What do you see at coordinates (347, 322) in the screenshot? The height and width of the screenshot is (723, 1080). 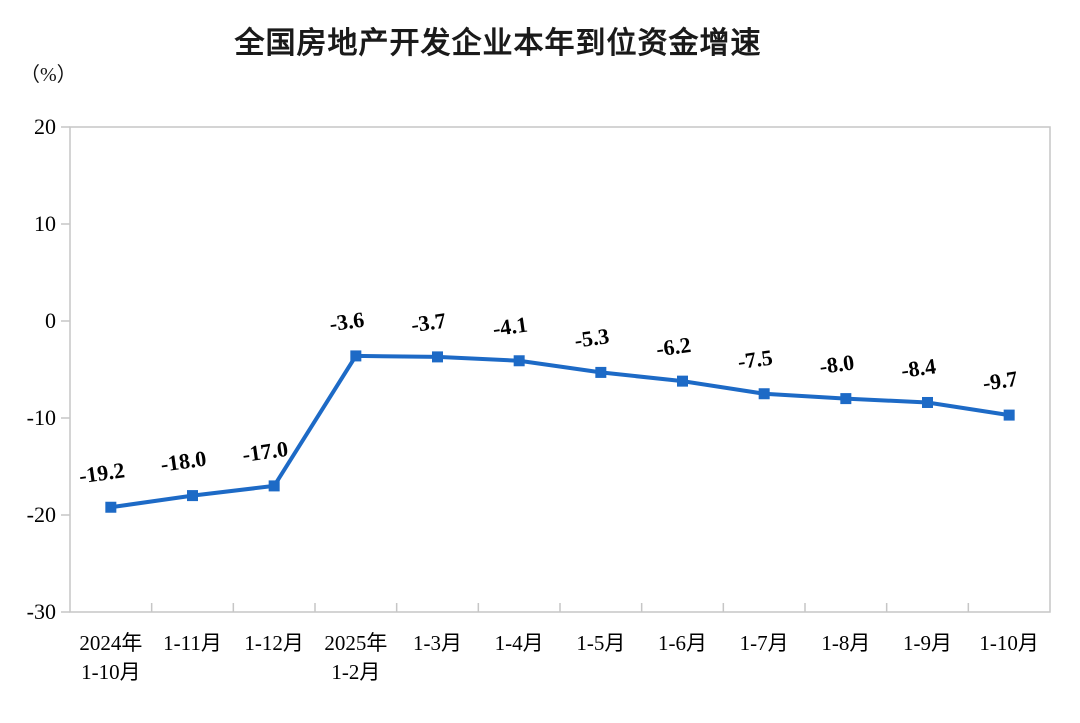 I see `data-label-3: -3.6` at bounding box center [347, 322].